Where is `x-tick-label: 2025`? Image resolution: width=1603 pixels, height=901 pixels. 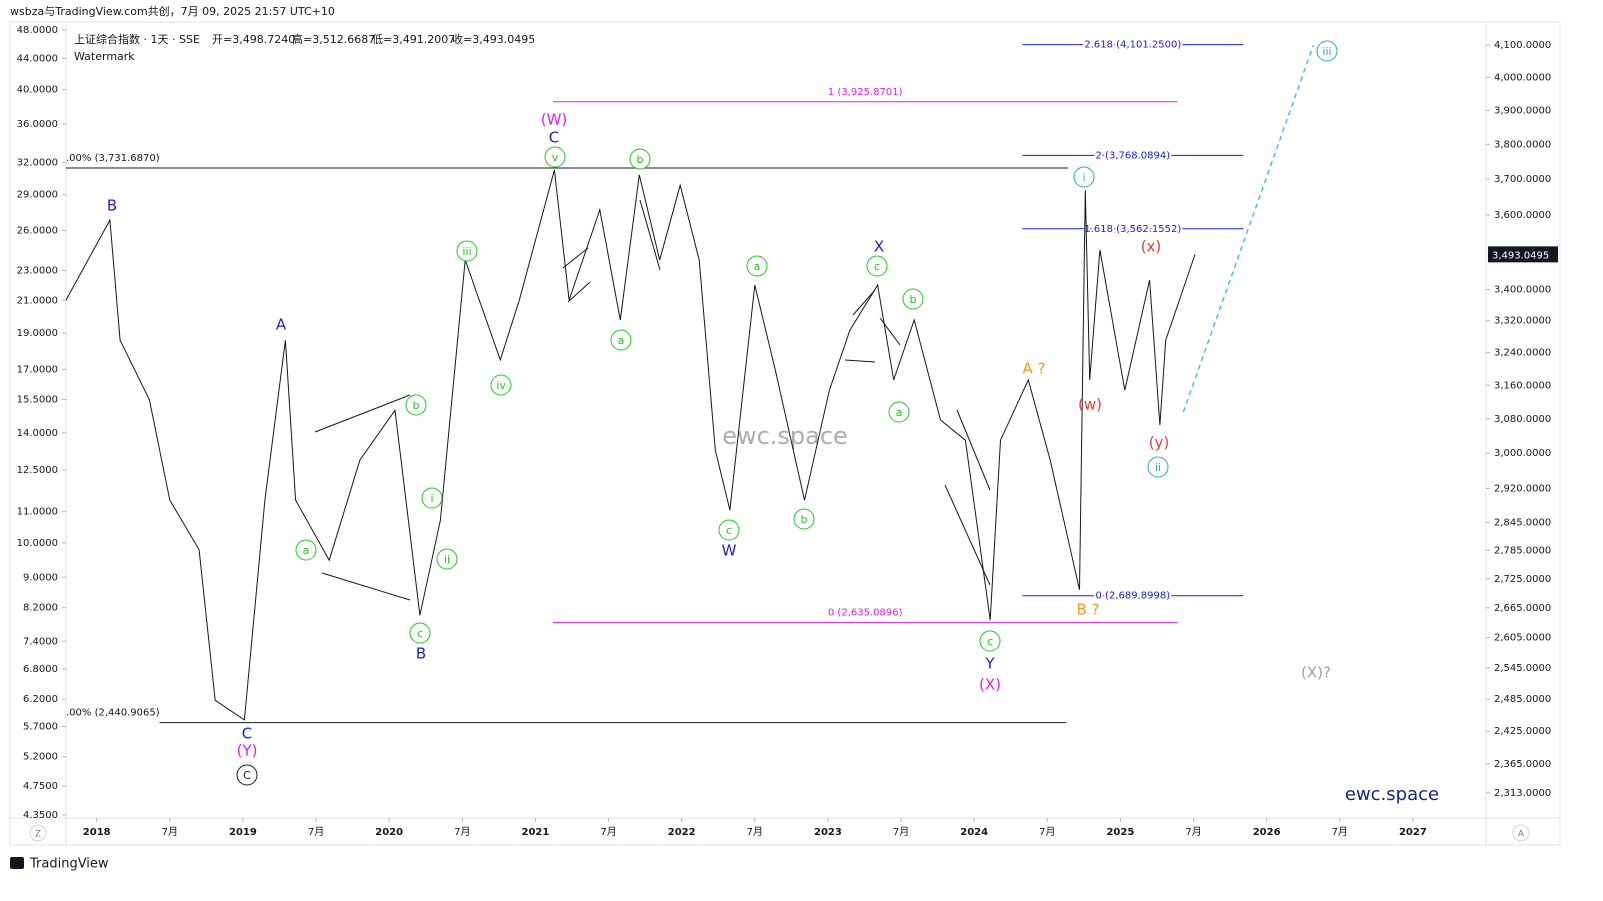 x-tick-label: 2025 is located at coordinates (1120, 832).